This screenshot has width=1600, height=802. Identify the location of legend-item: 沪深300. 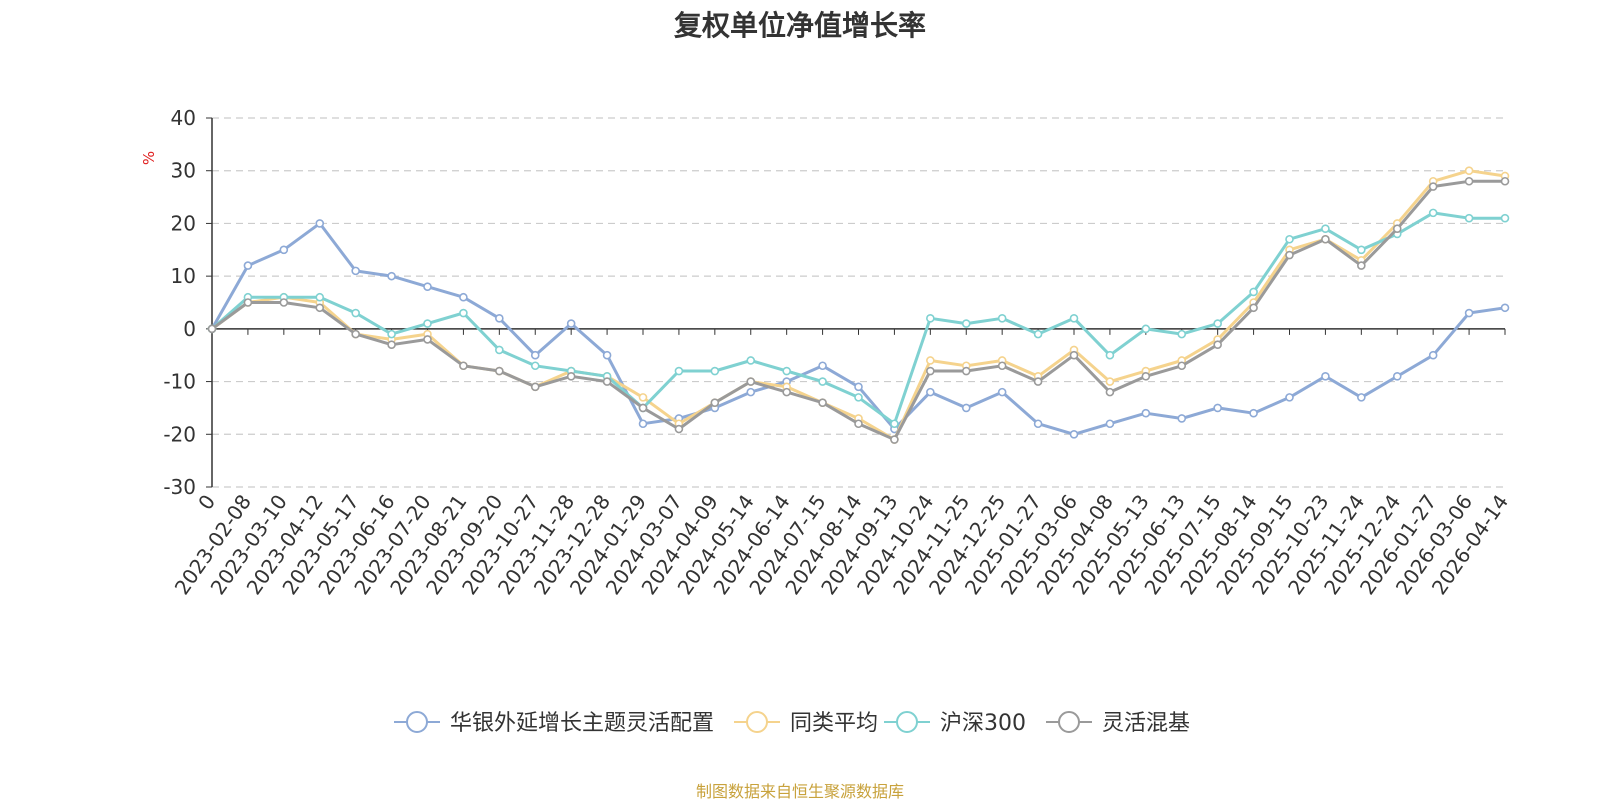
(955, 723).